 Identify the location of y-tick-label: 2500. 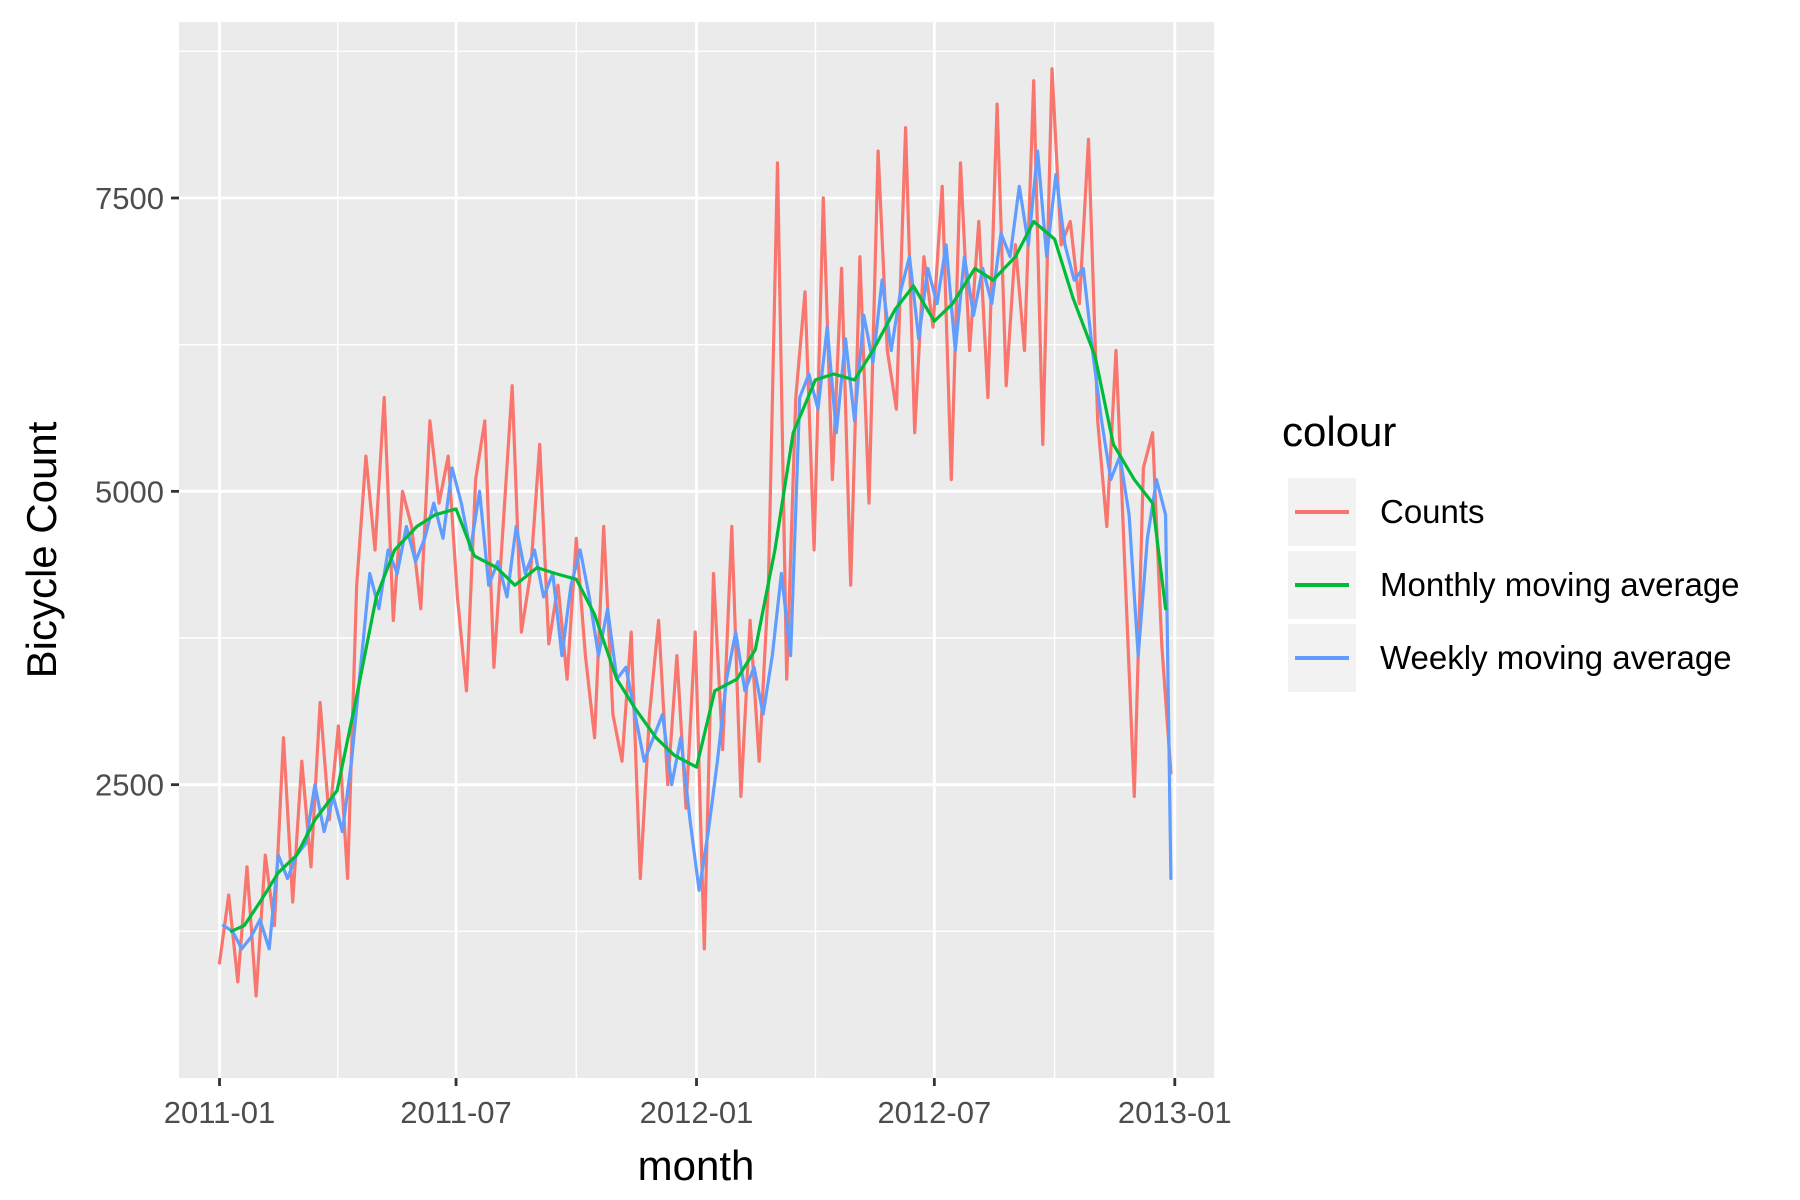
(129, 785).